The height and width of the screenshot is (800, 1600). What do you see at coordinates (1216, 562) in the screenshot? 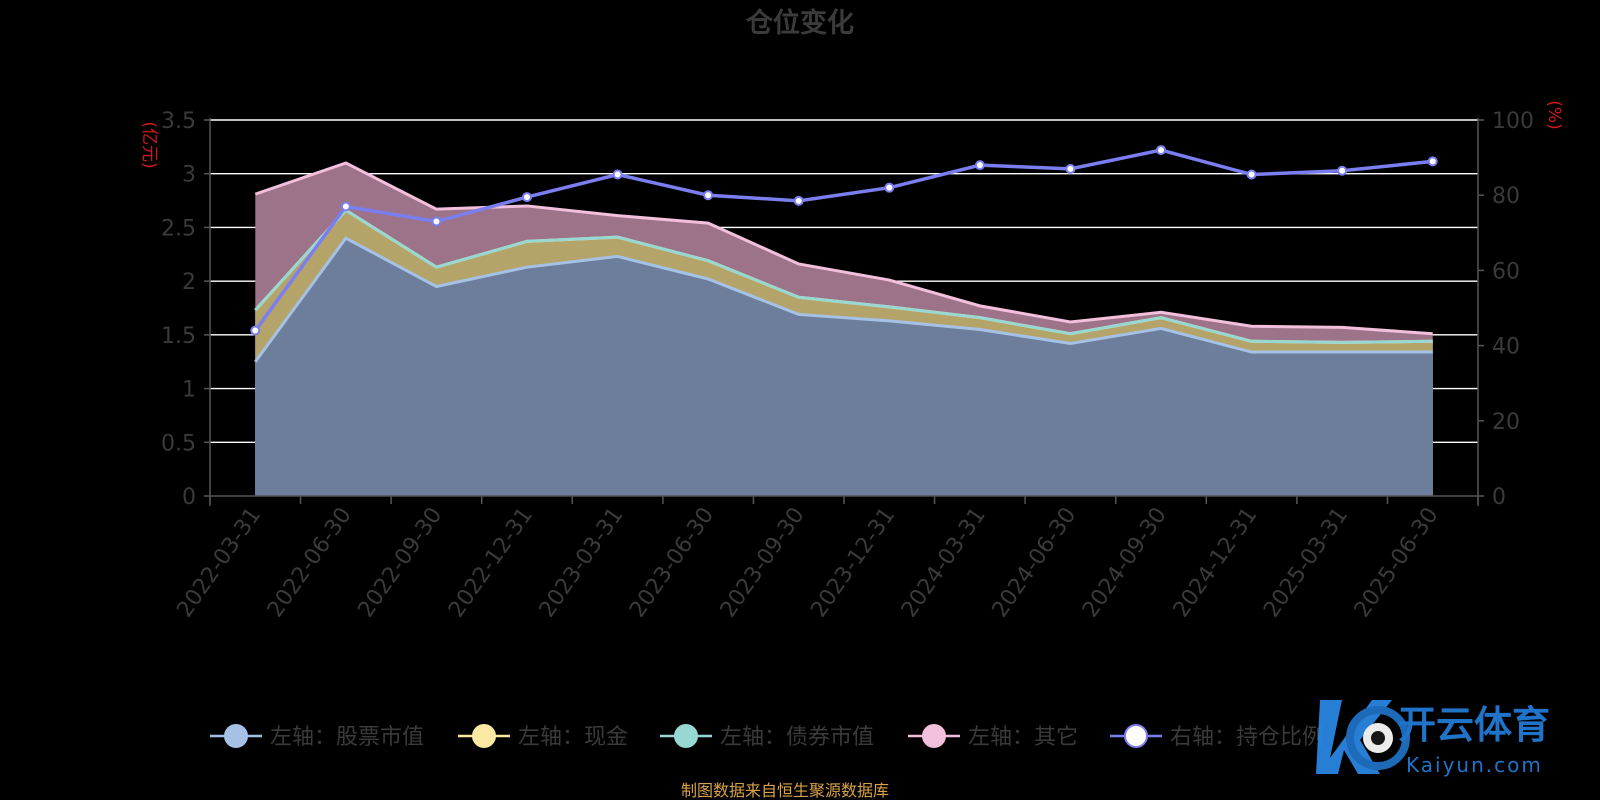
I see `x-tick-label-11: 2024-12-31` at bounding box center [1216, 562].